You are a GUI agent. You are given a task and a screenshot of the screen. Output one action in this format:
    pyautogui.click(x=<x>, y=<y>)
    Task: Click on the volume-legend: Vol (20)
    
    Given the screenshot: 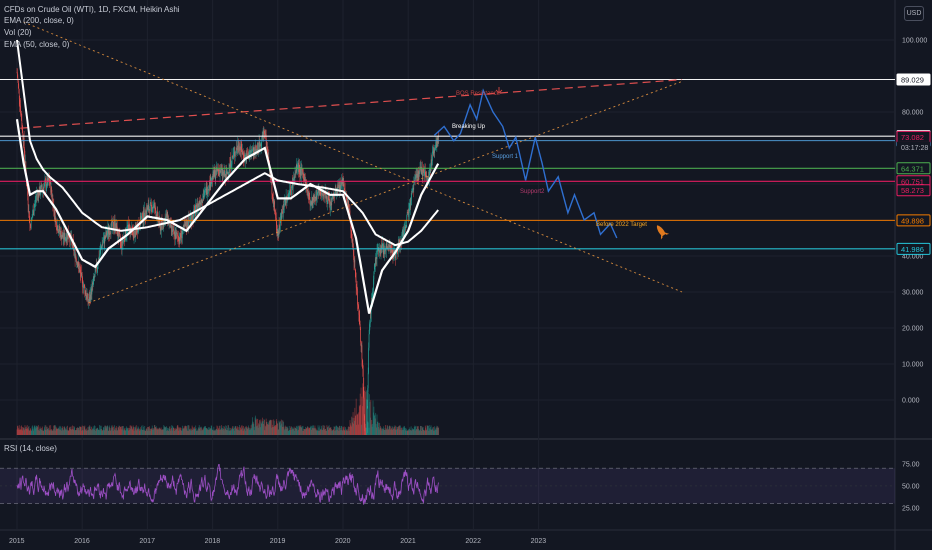 What is the action you would take?
    pyautogui.click(x=18, y=32)
    